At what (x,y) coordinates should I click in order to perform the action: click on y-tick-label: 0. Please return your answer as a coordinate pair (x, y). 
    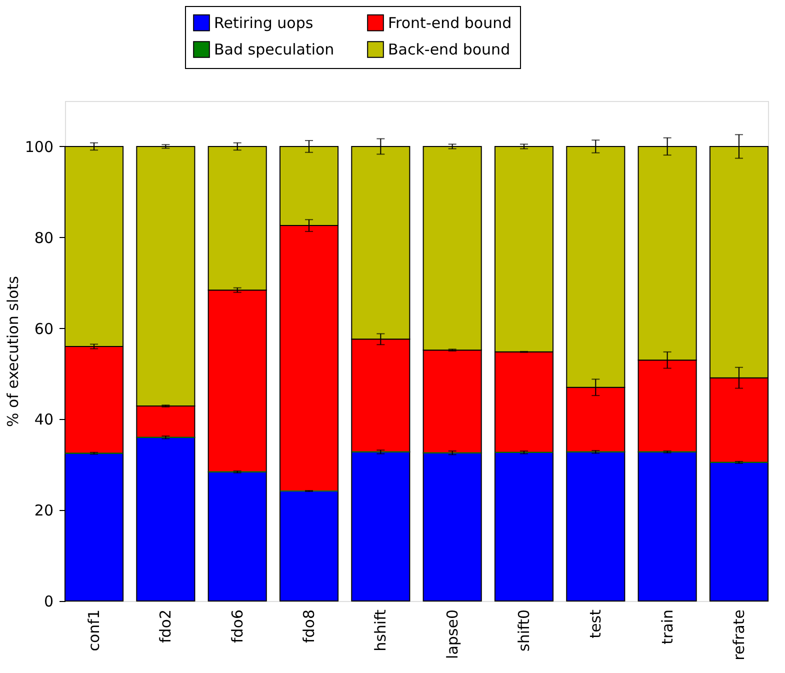
    Looking at the image, I should click on (49, 601).